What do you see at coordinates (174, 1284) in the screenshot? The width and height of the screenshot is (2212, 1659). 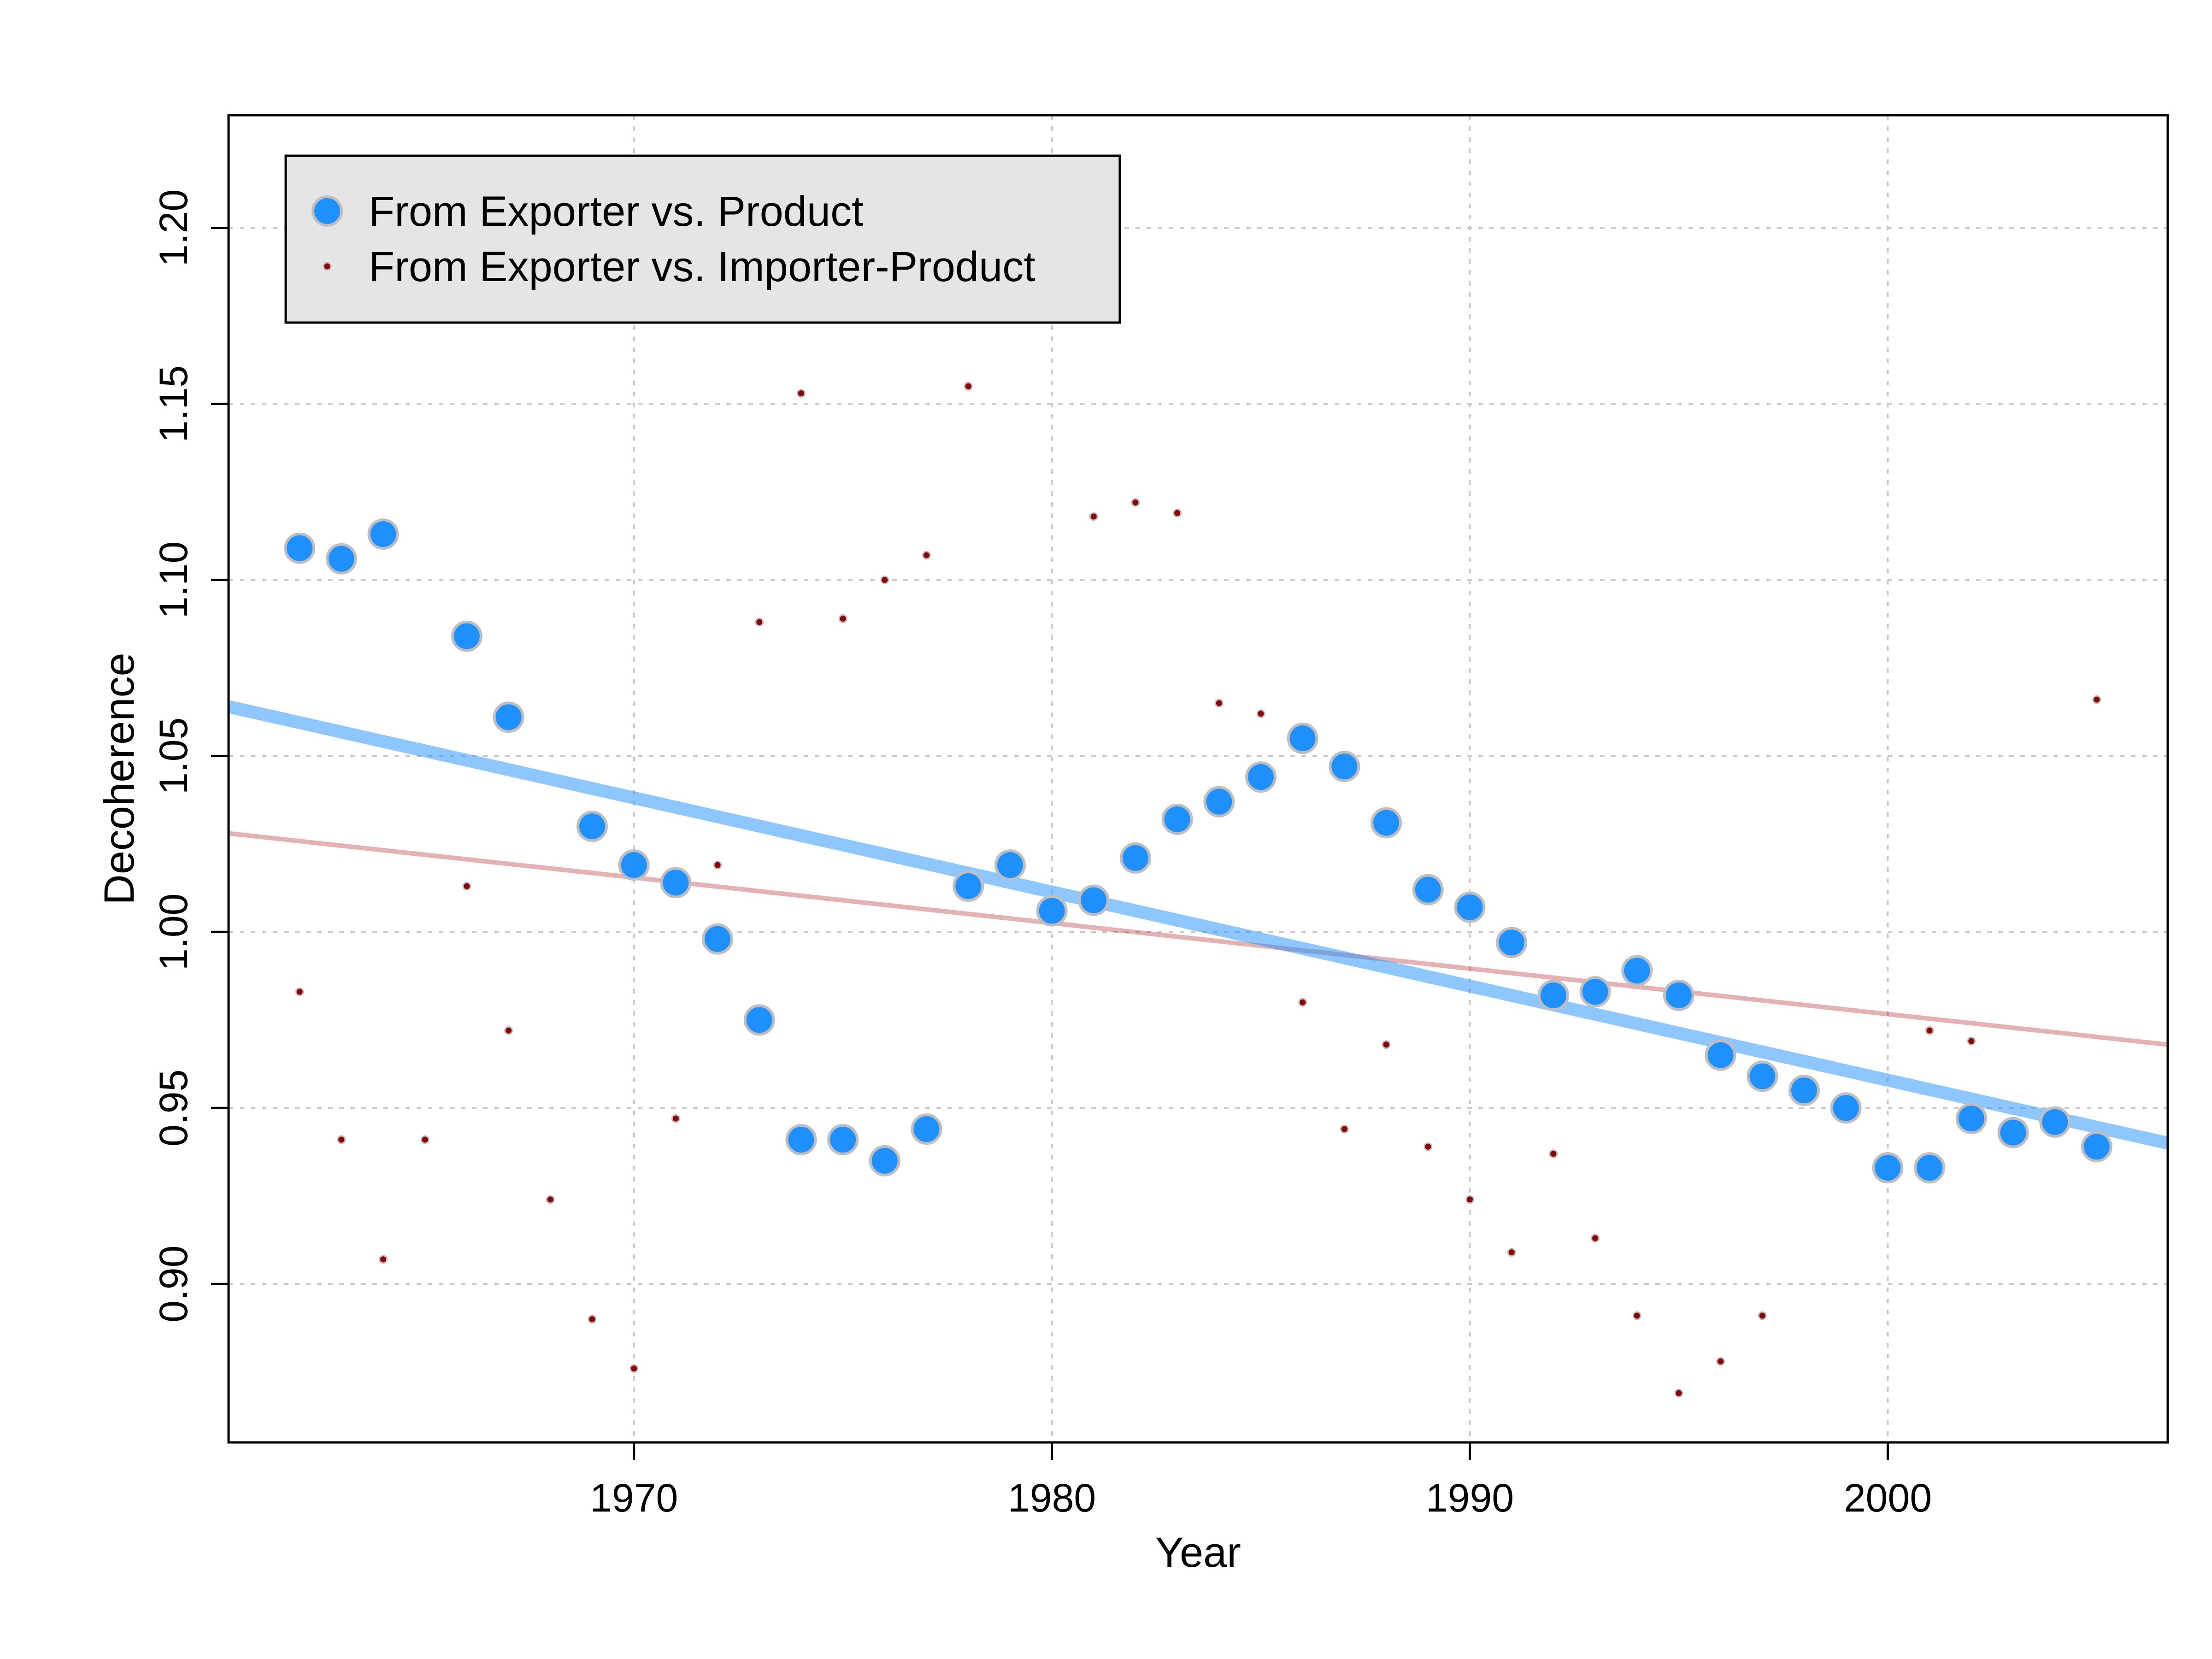 I see `y-tick-label: 0.90` at bounding box center [174, 1284].